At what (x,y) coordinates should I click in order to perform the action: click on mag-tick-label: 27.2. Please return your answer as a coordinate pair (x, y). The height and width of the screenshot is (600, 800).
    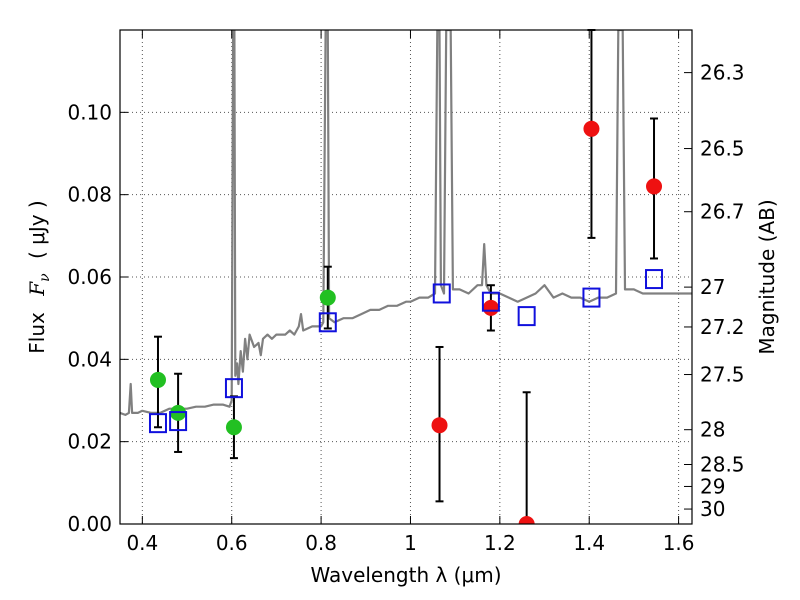
    Looking at the image, I should click on (722, 327).